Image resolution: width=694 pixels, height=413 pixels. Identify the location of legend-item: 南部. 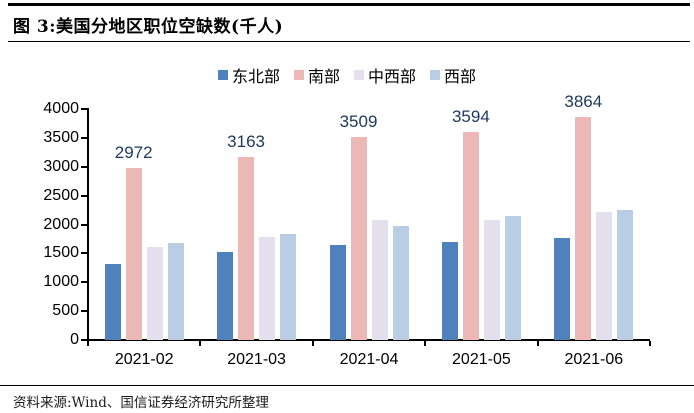
(316, 75).